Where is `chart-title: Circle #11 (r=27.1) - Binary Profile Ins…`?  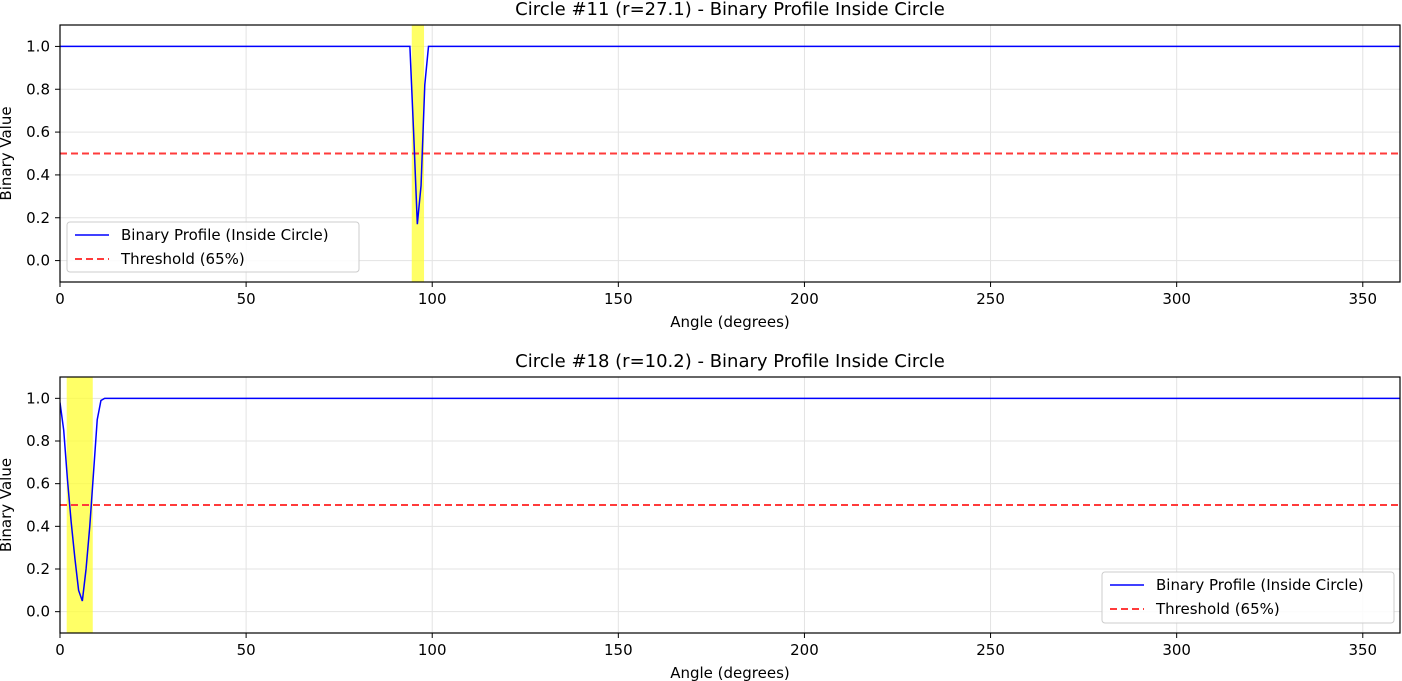 chart-title: Circle #11 (r=27.1) - Binary Profile Ins… is located at coordinates (730, 10).